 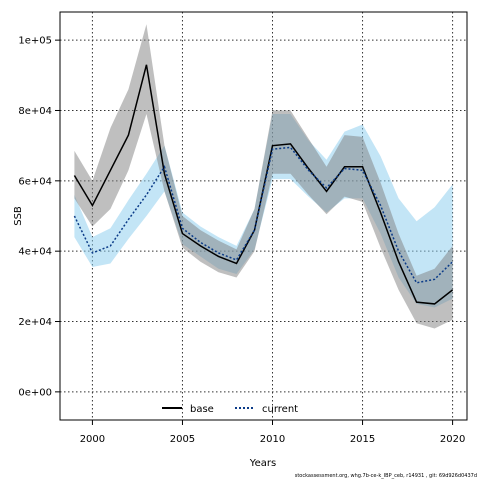 I want to click on x-tick-label-2015: 2015, so click(x=362, y=439).